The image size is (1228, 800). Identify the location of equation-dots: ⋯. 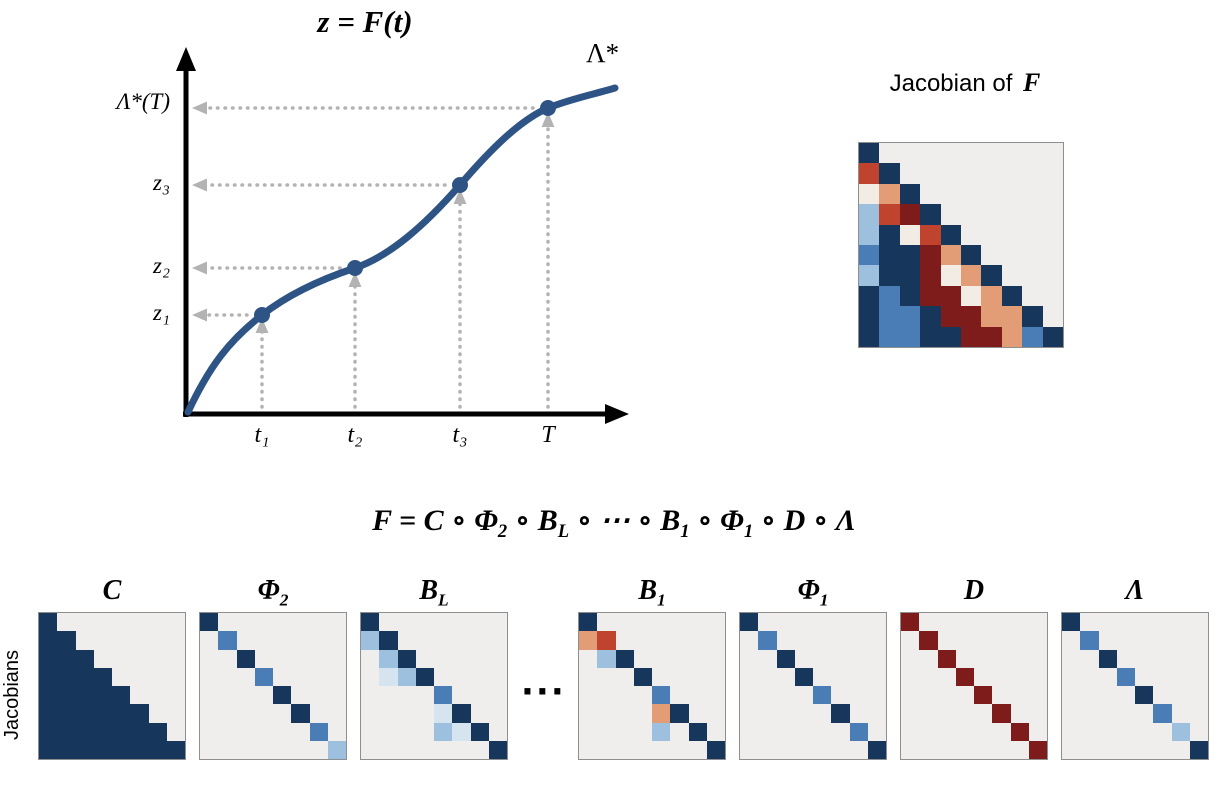
(614, 520).